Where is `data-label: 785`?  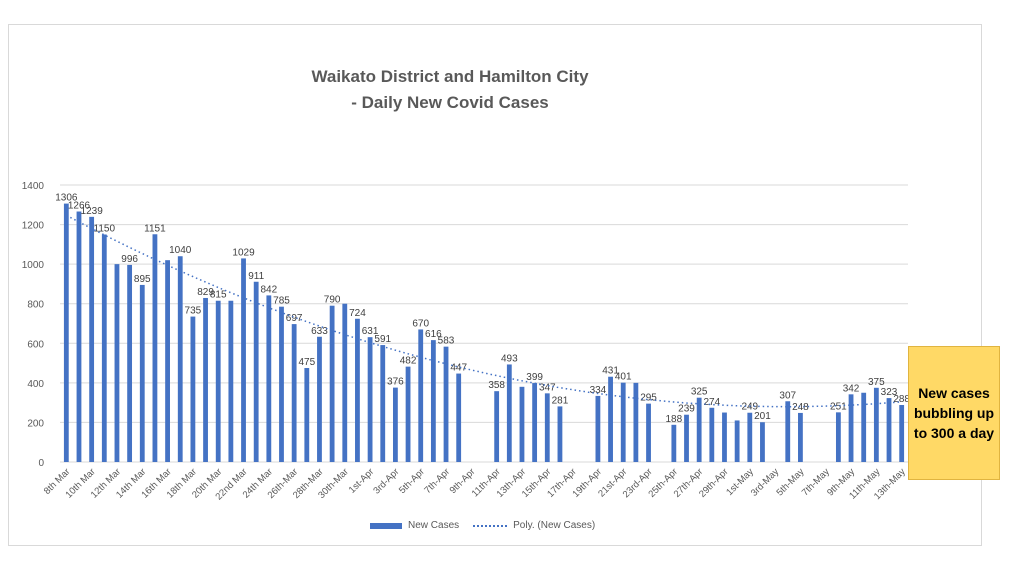
data-label: 785 is located at coordinates (281, 301).